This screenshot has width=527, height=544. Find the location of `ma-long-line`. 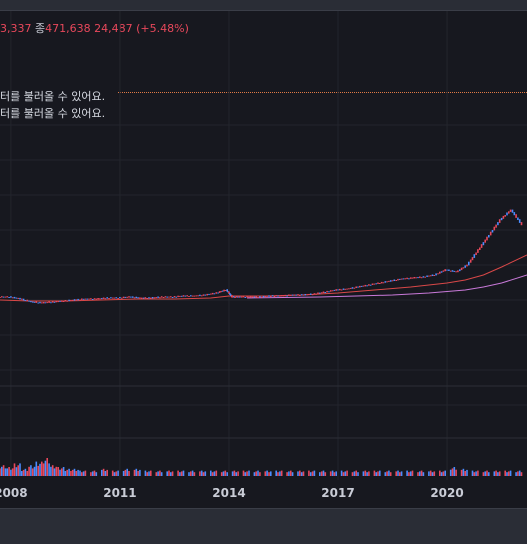

ma-long-line is located at coordinates (387, 286).